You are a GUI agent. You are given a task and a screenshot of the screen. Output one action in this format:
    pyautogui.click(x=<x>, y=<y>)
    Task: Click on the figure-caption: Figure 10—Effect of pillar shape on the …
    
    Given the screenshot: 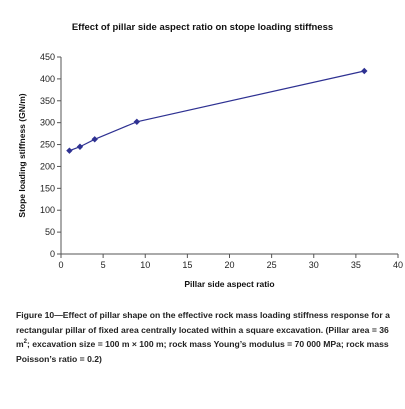 What is the action you would take?
    pyautogui.click(x=207, y=337)
    